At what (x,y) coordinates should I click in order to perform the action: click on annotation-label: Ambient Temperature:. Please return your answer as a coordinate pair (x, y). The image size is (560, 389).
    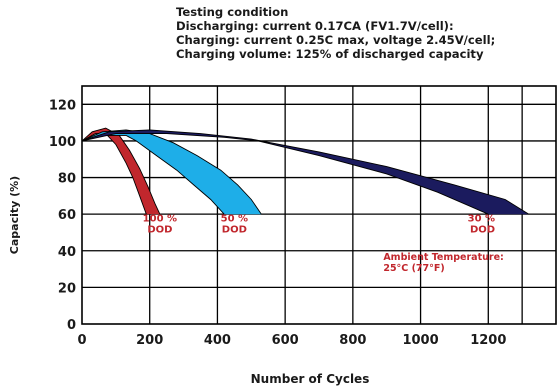
    Looking at the image, I should click on (443, 257).